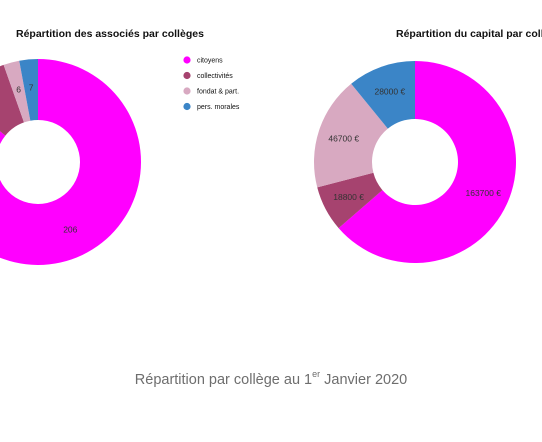  What do you see at coordinates (28, 90) in the screenshot?
I see `associes-slice-pers-morales` at bounding box center [28, 90].